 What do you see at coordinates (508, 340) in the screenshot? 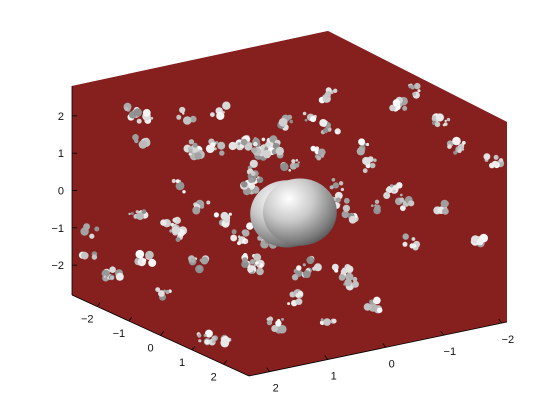
I see `y-tick-label: −2` at bounding box center [508, 340].